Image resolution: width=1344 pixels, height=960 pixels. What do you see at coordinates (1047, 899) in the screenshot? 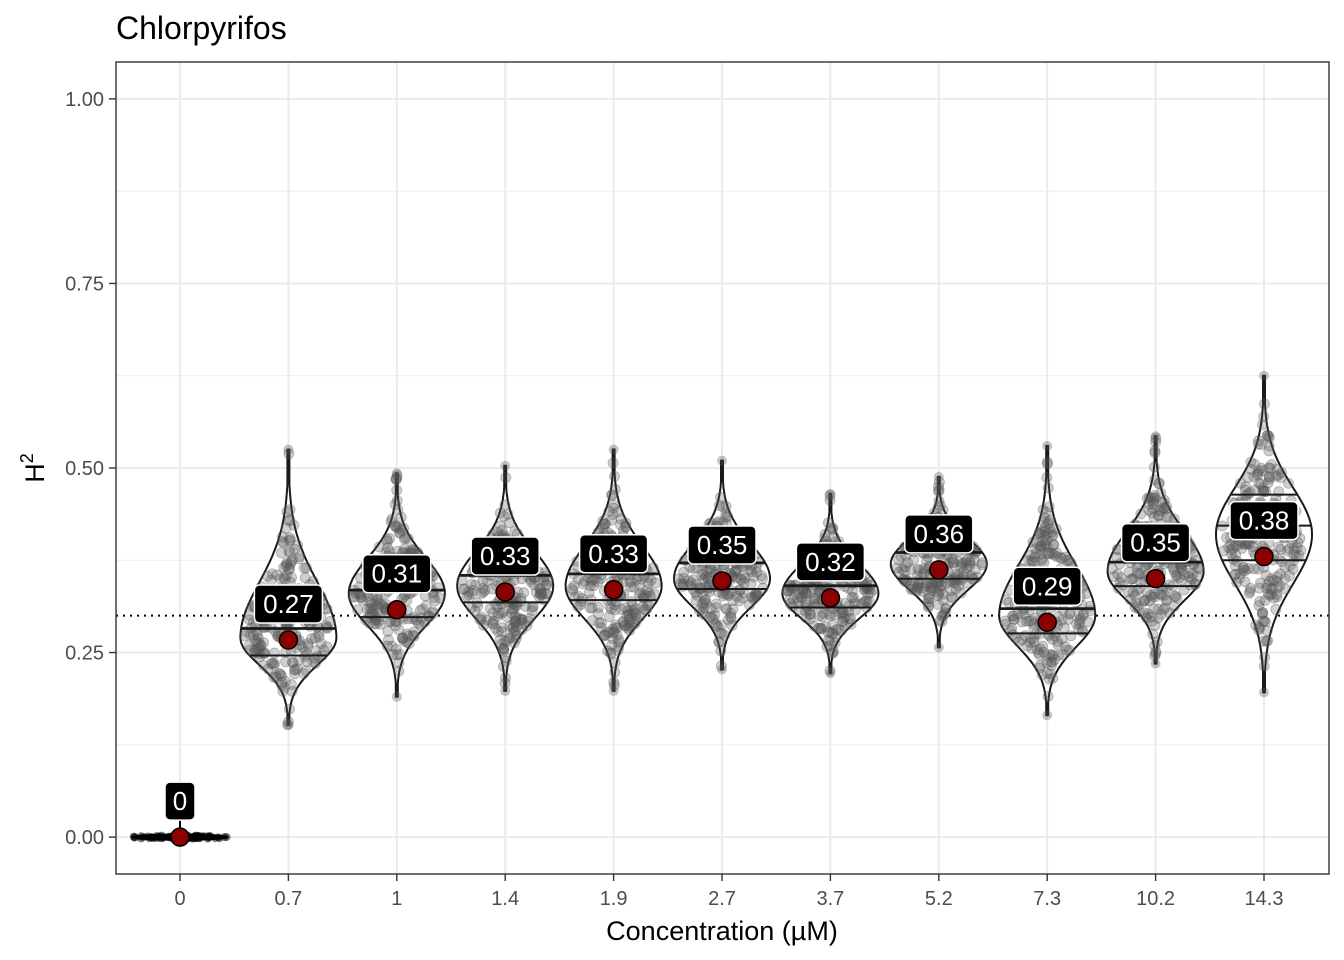
I see `x-tick-label: 7.3` at bounding box center [1047, 899].